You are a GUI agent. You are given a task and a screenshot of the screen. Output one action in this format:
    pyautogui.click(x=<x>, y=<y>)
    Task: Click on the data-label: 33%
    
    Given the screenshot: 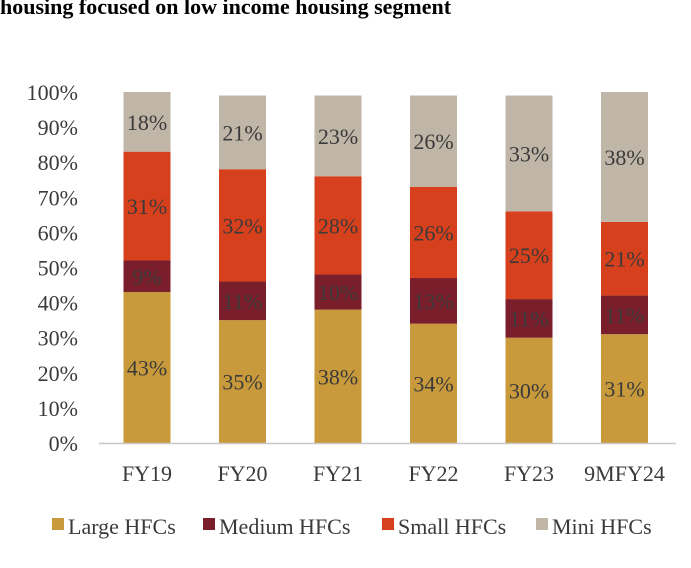 What is the action you would take?
    pyautogui.click(x=529, y=153)
    